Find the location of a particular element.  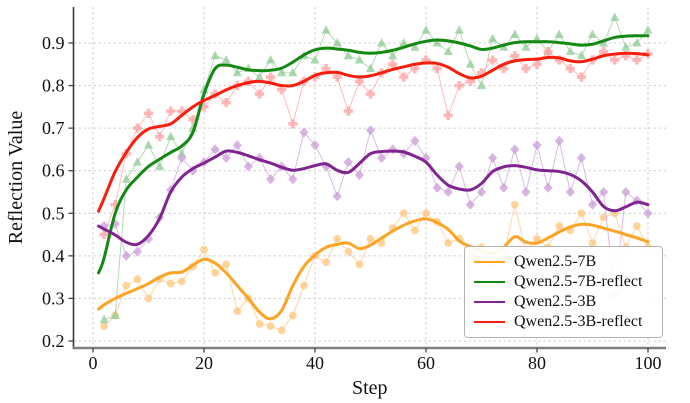

legend-label: Qwen2.5-7B-reflect is located at coordinates (578, 281).